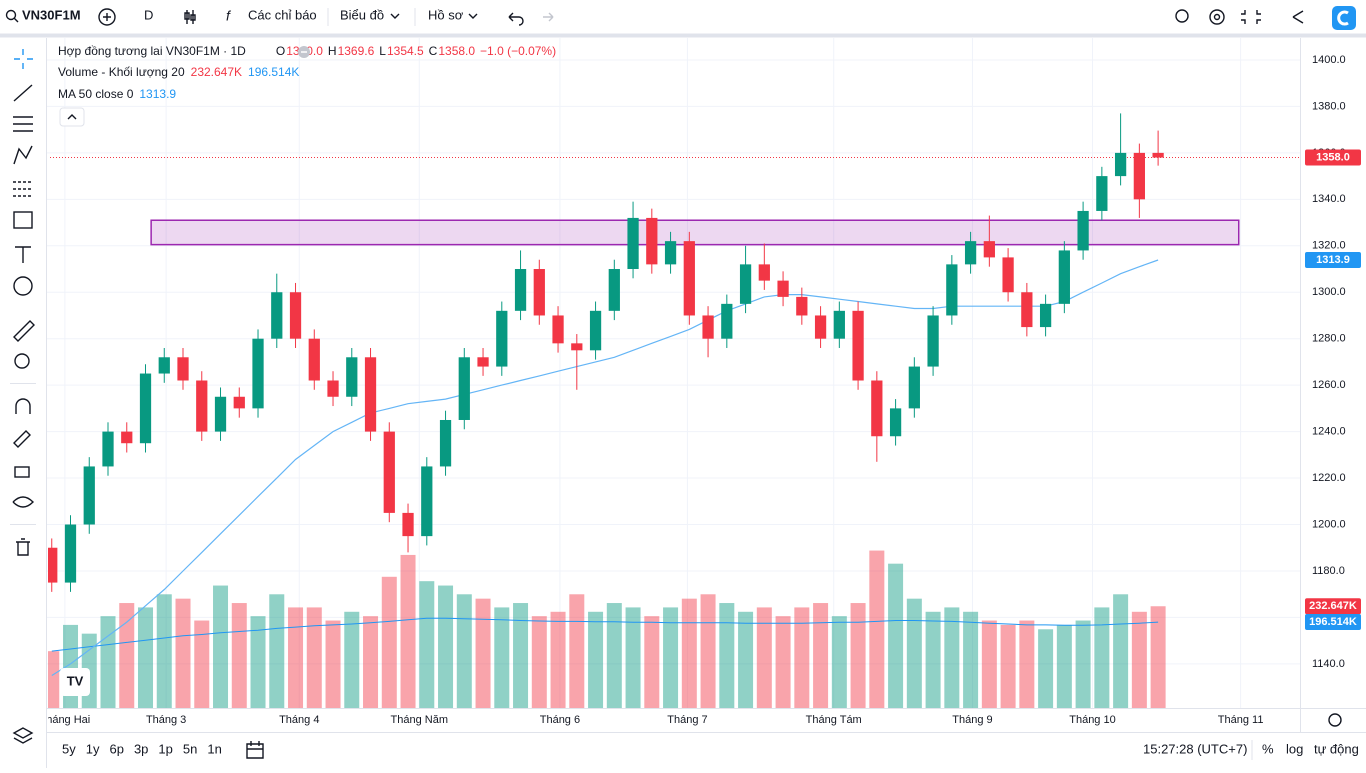 The height and width of the screenshot is (773, 1366). I want to click on zoom-button, so click(1182, 16).